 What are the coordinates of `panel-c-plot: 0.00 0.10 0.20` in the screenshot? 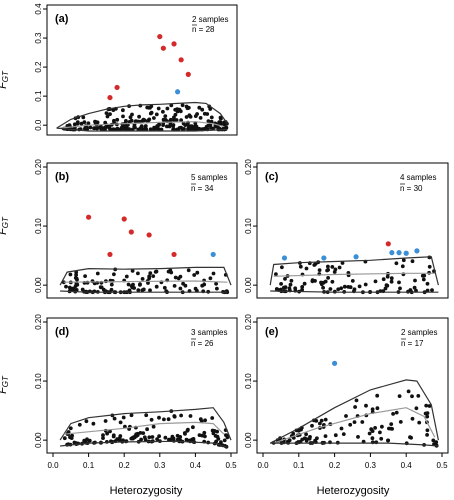 It's located at (346, 229).